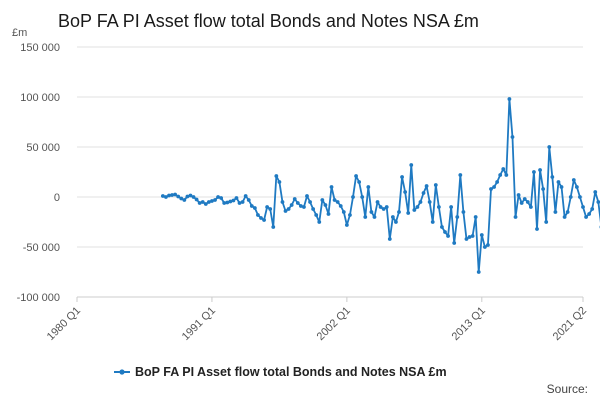 This screenshot has height=400, width=600. I want to click on source-label: Source:, so click(567, 389).